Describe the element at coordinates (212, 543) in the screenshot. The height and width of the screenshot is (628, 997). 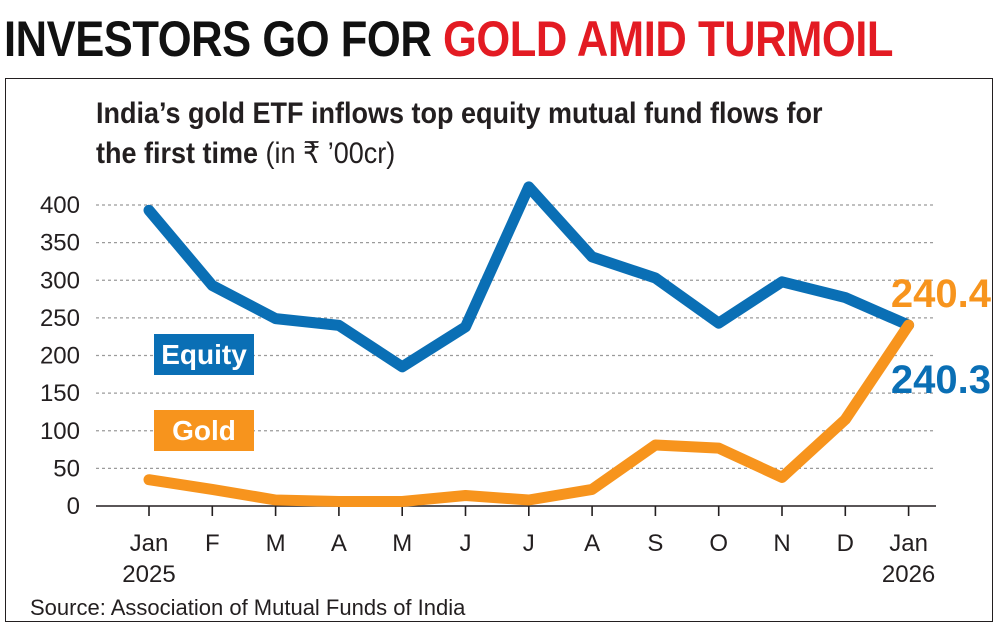
I see `x-tick-label: F` at that location.